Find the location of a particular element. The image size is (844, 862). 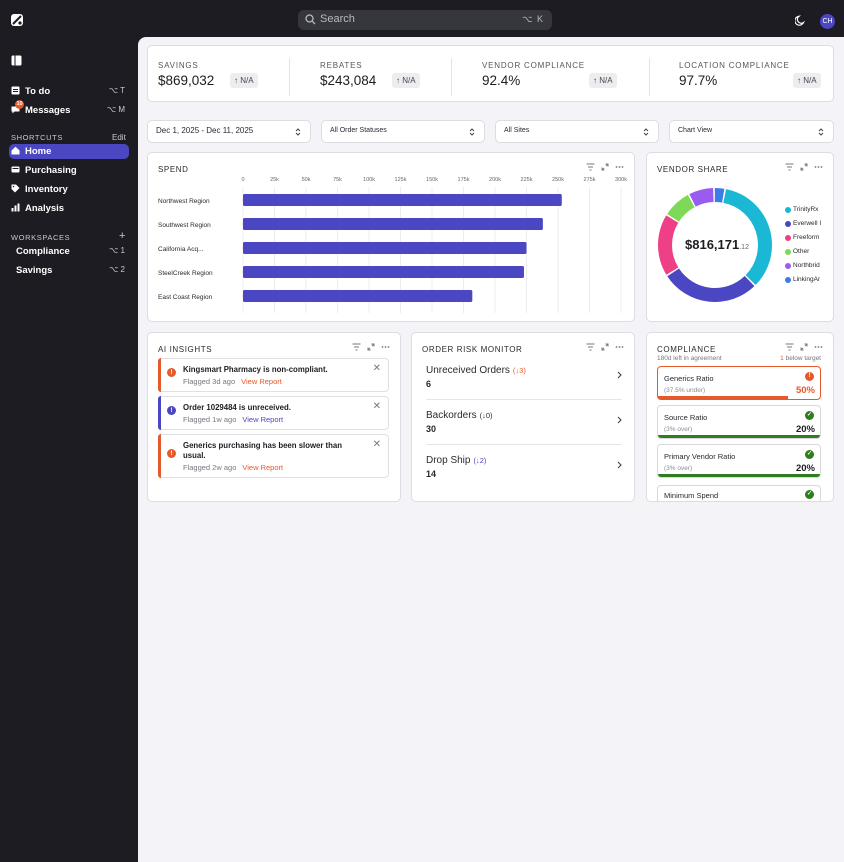

kpi-value: $869,032 is located at coordinates (186, 80).